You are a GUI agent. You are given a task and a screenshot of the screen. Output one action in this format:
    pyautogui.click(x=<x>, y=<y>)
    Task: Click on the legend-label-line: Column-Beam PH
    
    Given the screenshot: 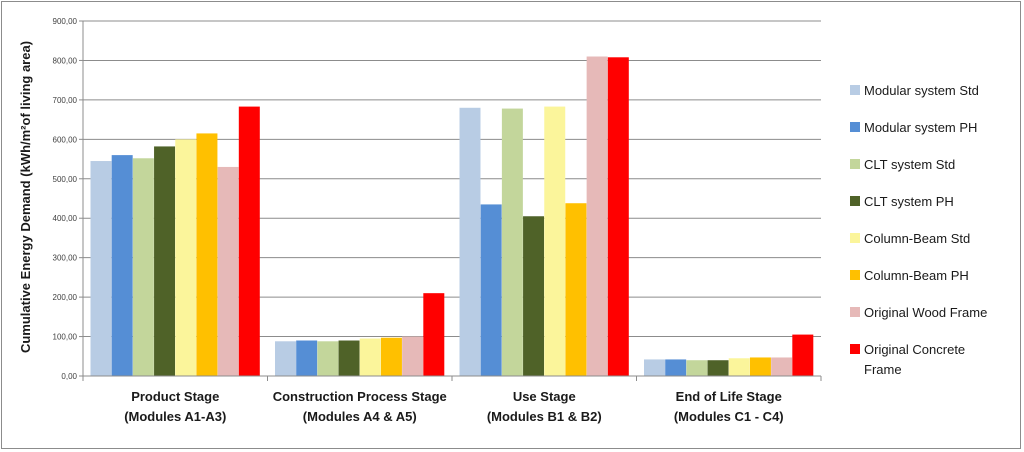 What is the action you would take?
    pyautogui.click(x=916, y=275)
    